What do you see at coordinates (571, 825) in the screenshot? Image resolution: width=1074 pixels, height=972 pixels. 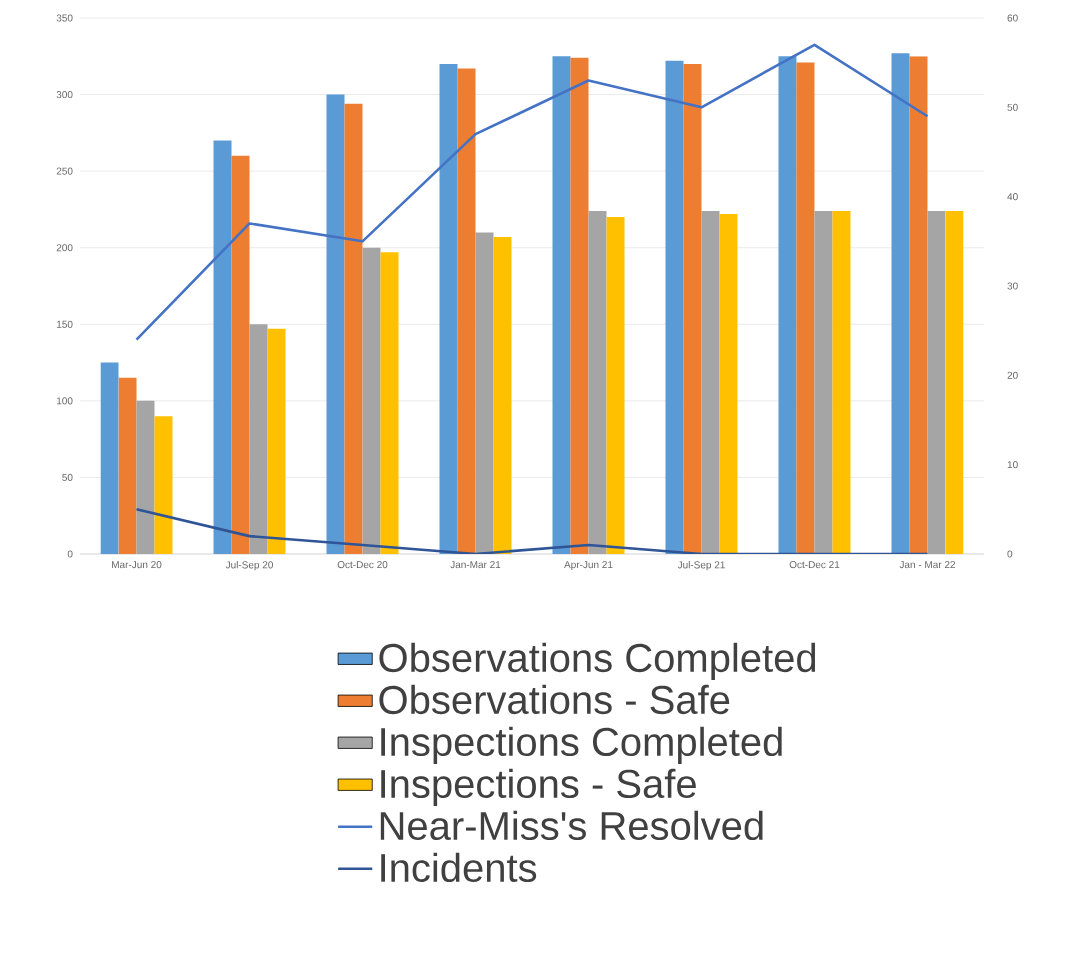 I see `legend-label: Near-Miss's Resolved` at bounding box center [571, 825].